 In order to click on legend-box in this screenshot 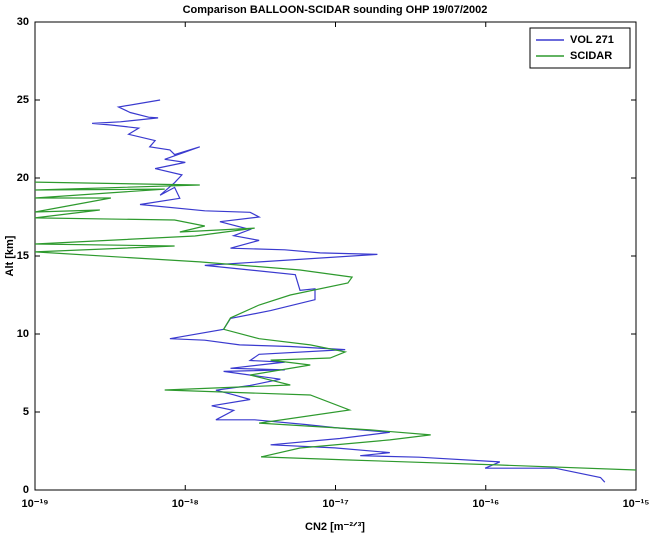, I will do `click(580, 48)`.